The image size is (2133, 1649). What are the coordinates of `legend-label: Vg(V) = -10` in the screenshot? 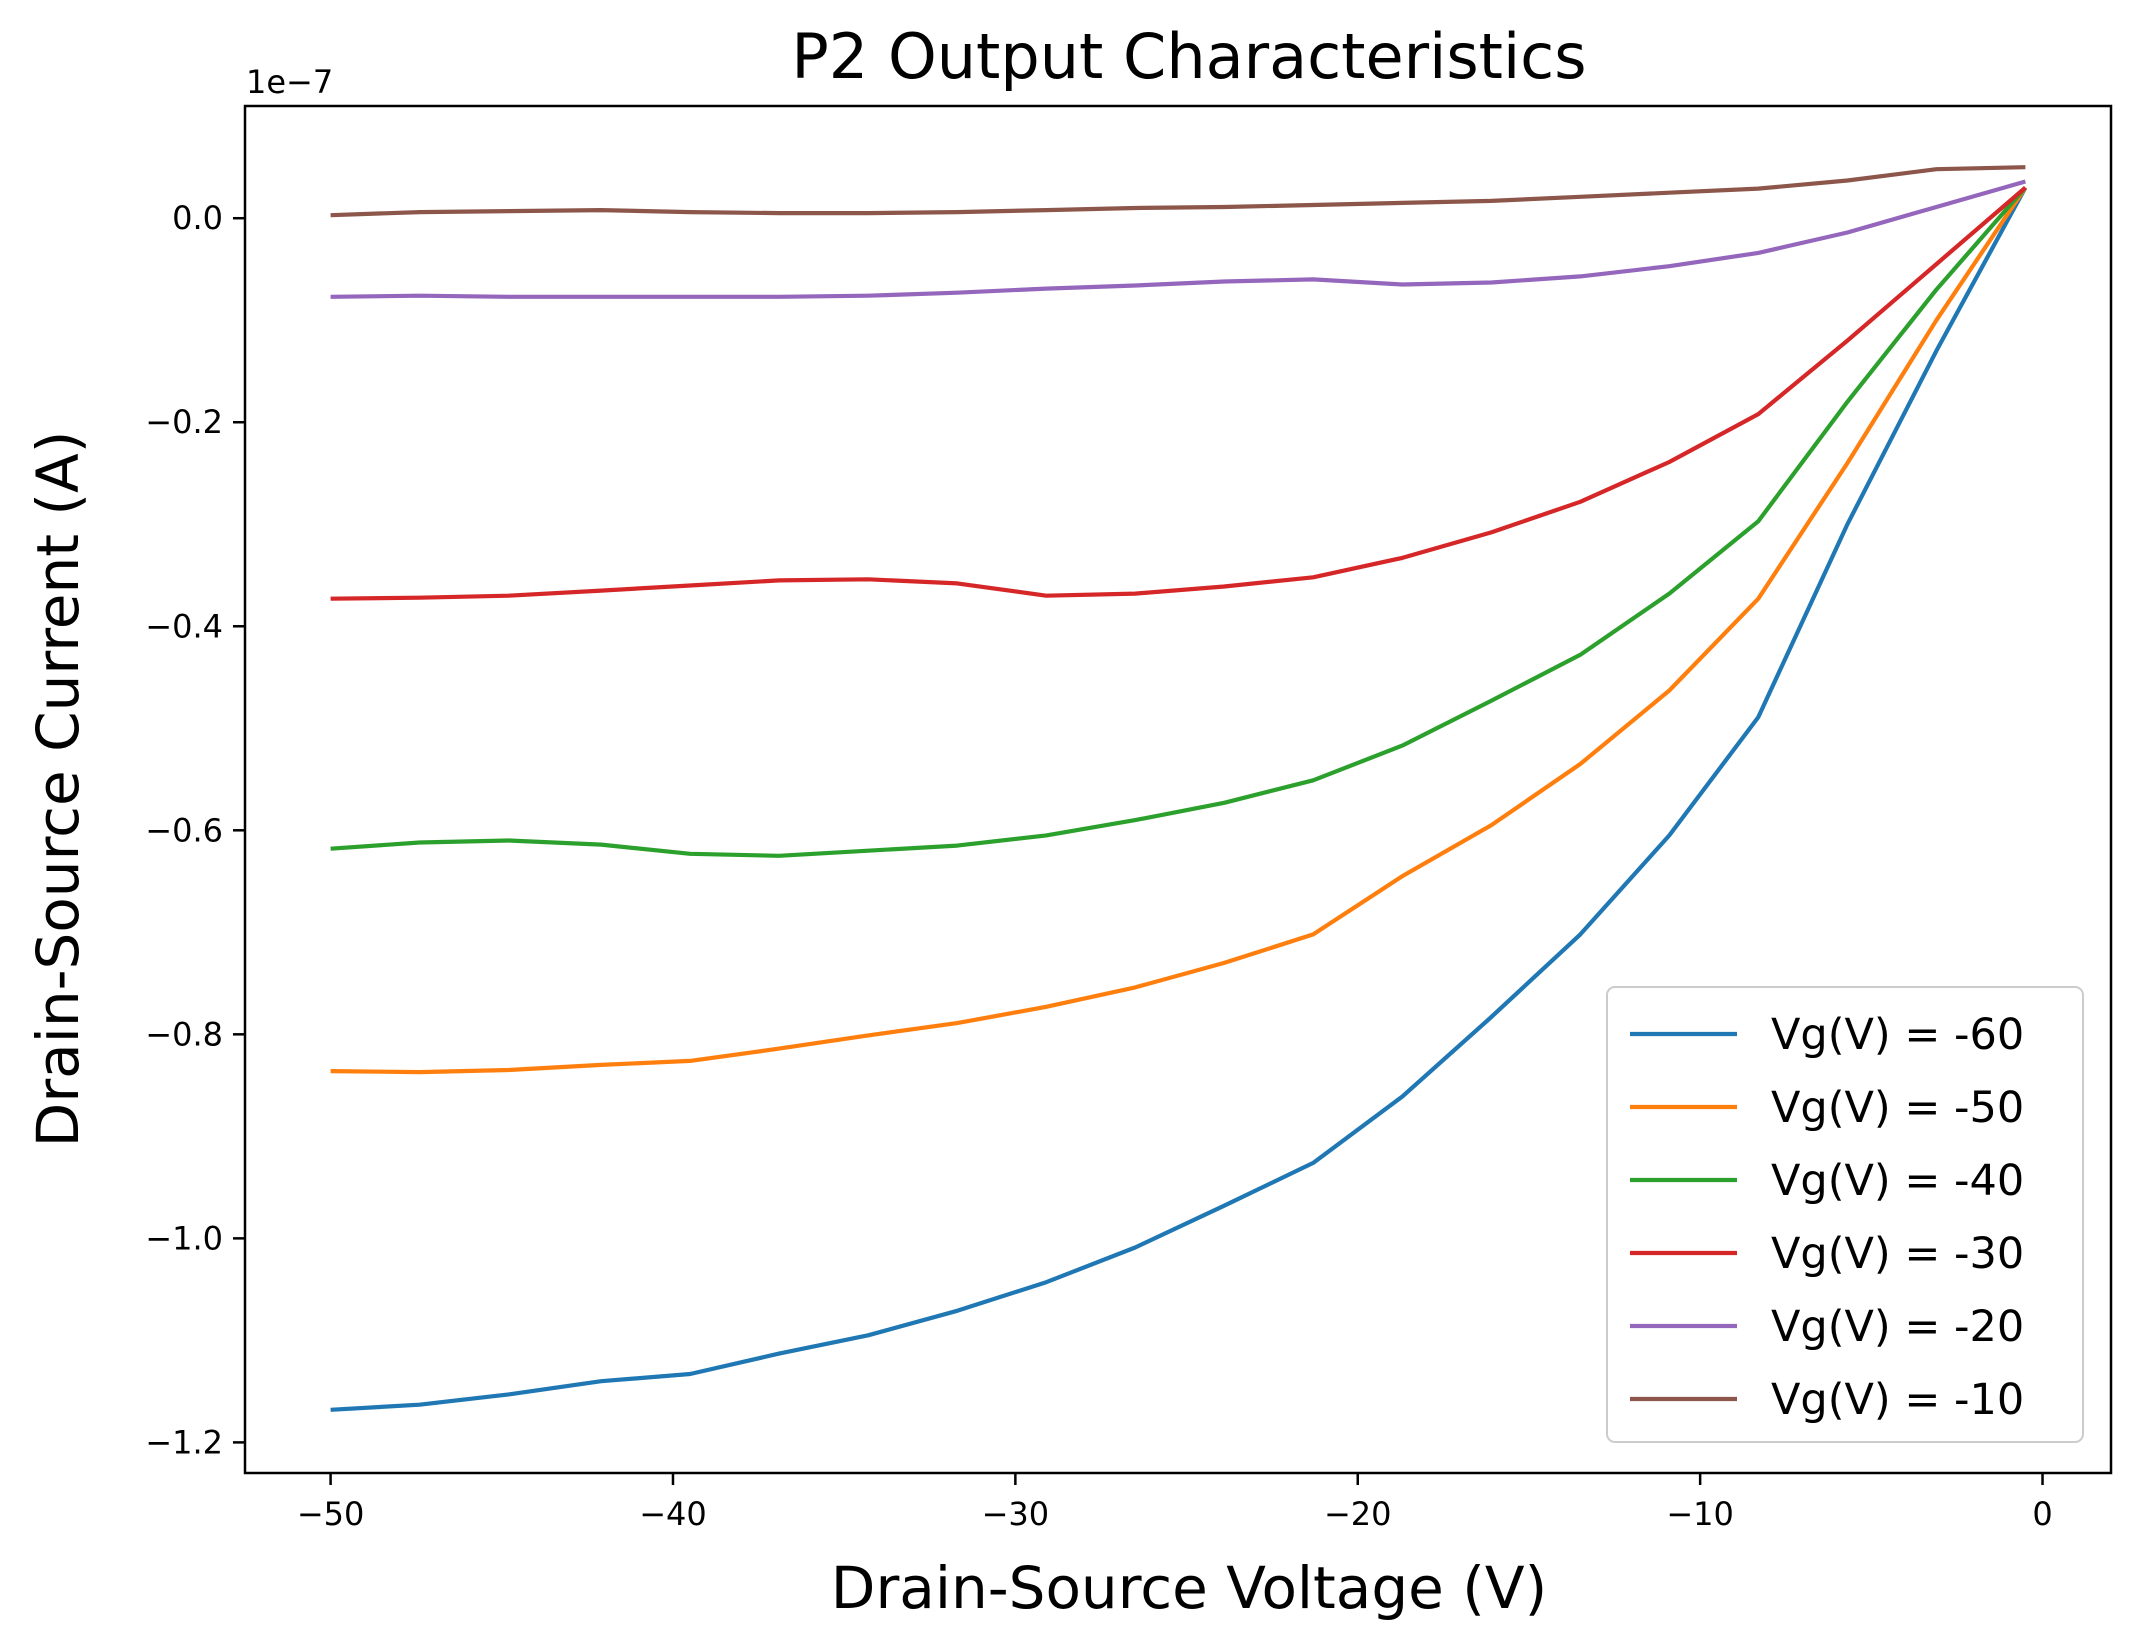 It's located at (1897, 1400).